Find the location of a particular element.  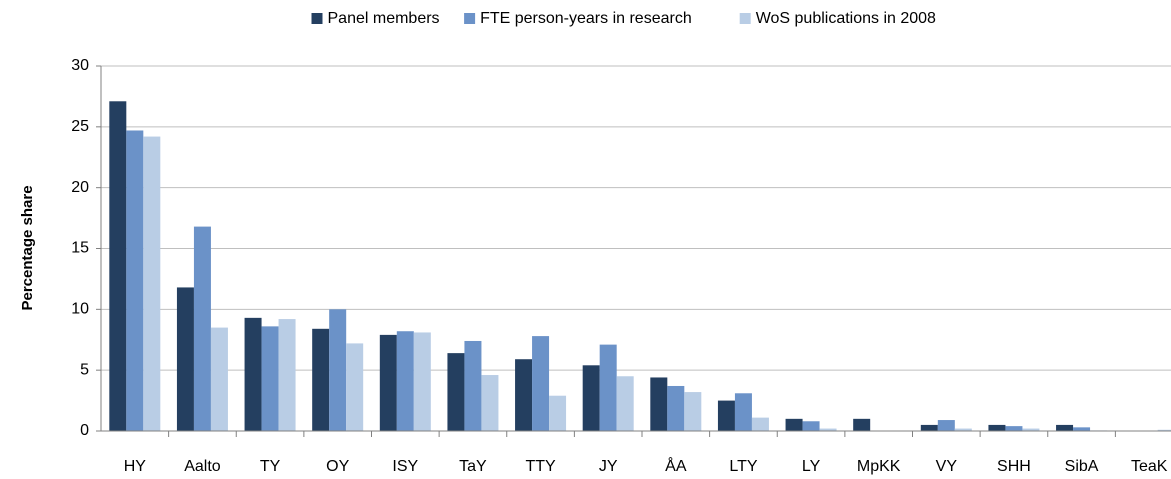

x-tick-label: JY is located at coordinates (608, 466).